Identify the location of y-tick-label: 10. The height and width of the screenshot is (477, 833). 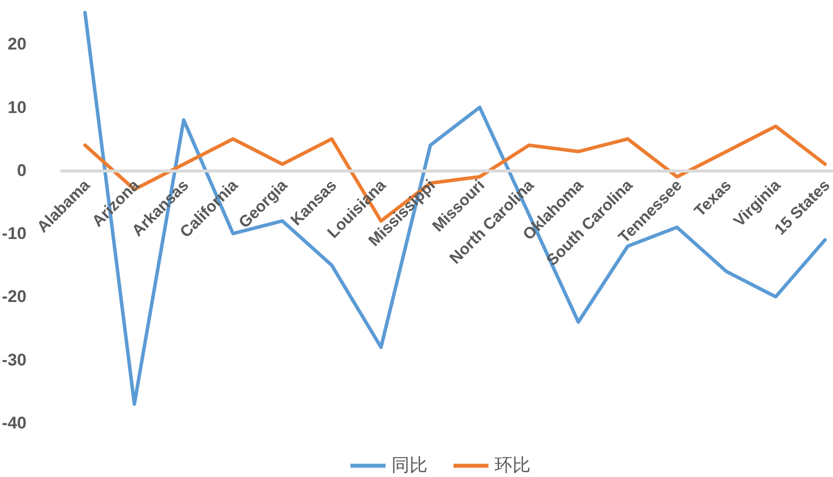
(17, 107).